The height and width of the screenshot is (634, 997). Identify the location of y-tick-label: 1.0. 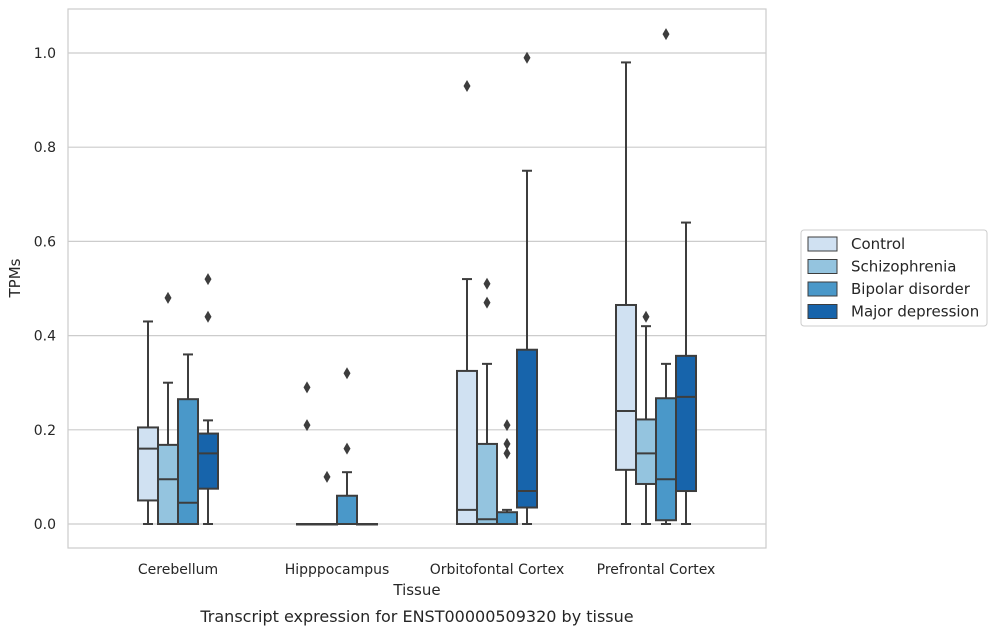
(45, 54).